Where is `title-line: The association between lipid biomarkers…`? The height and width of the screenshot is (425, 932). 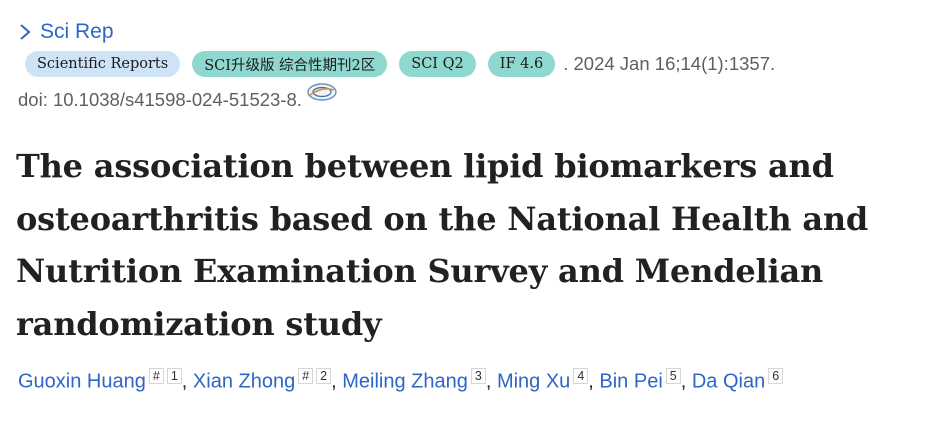
title-line: The association between lipid biomarkers… is located at coordinates (425, 166).